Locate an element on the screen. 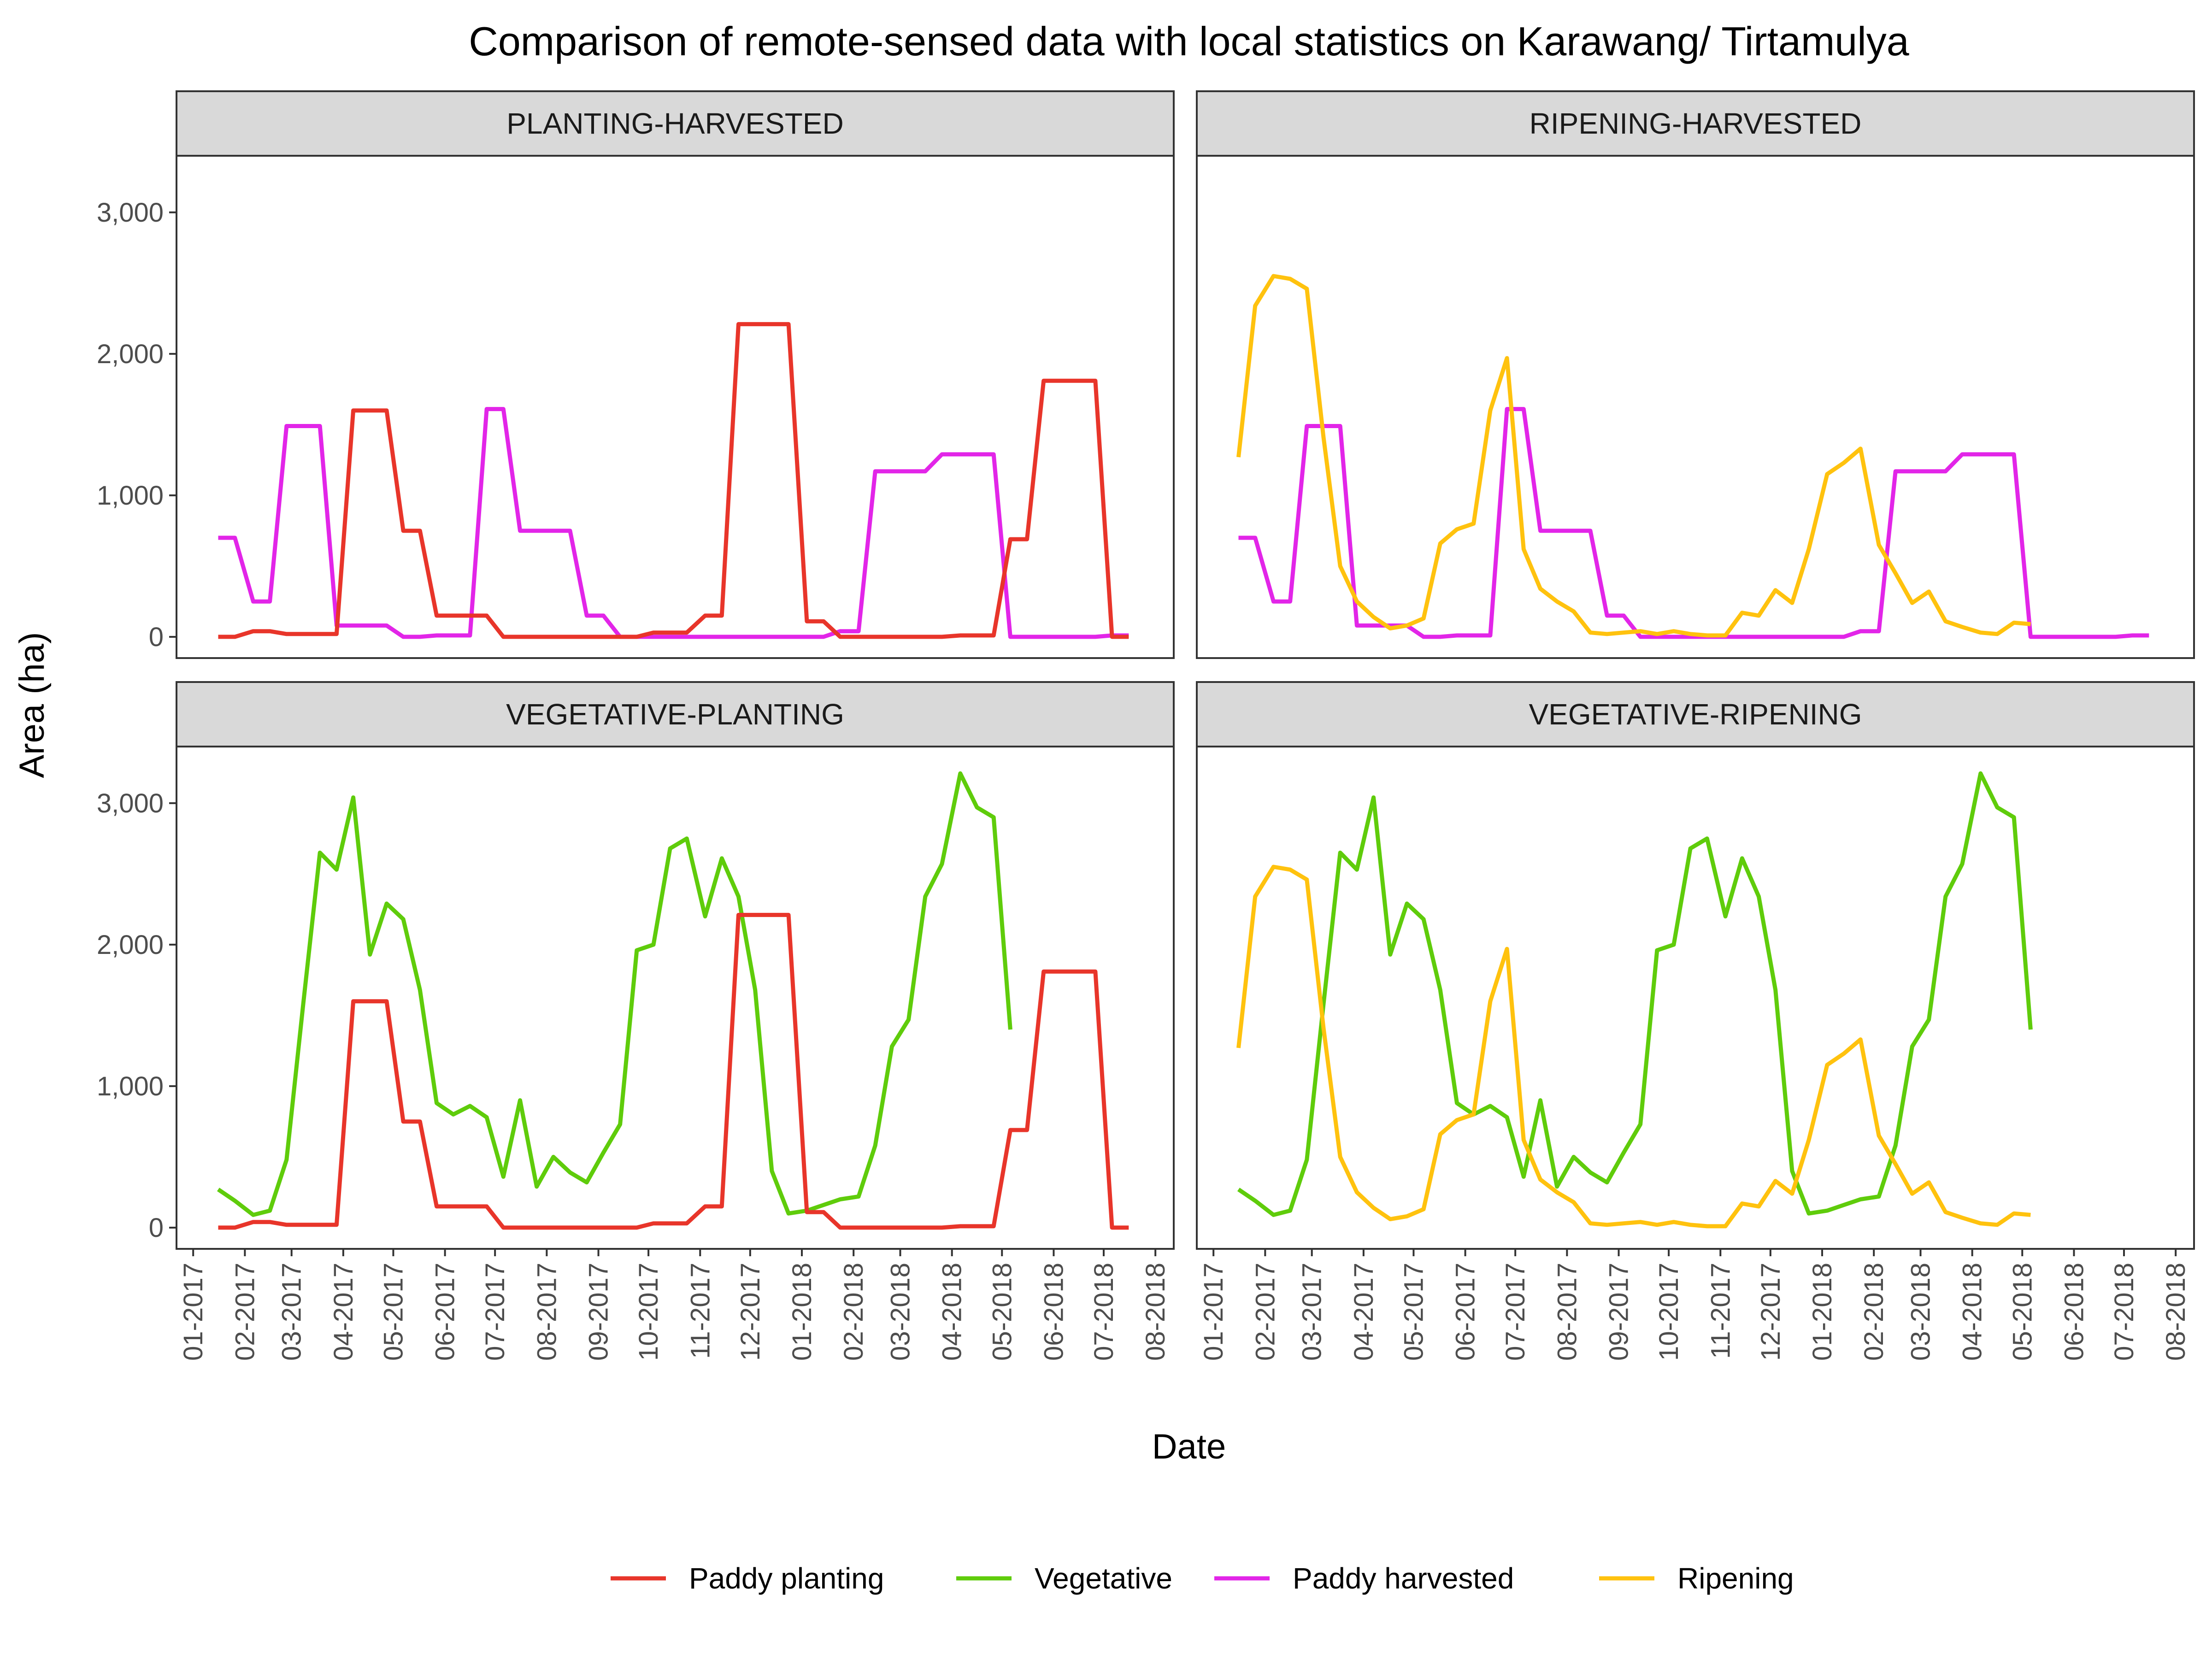 The image size is (2212, 1659). legend-item-harvested: Paddy harvested is located at coordinates (1364, 1578).